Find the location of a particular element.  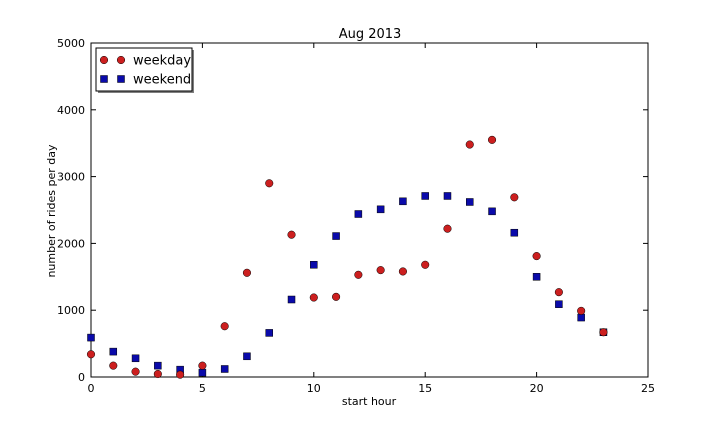

y-tick-label: 1000 is located at coordinates (71, 310).